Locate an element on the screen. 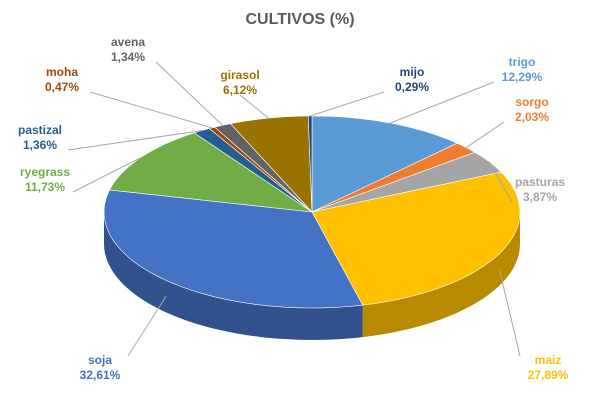 This screenshot has height=412, width=600. data-label: 12,29% is located at coordinates (522, 77).